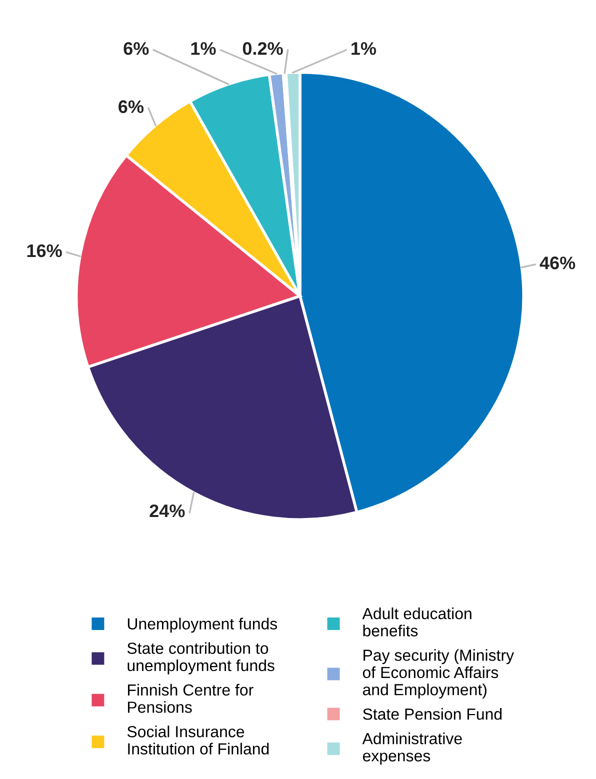  I want to click on data-label: 0.2%, so click(262, 48).